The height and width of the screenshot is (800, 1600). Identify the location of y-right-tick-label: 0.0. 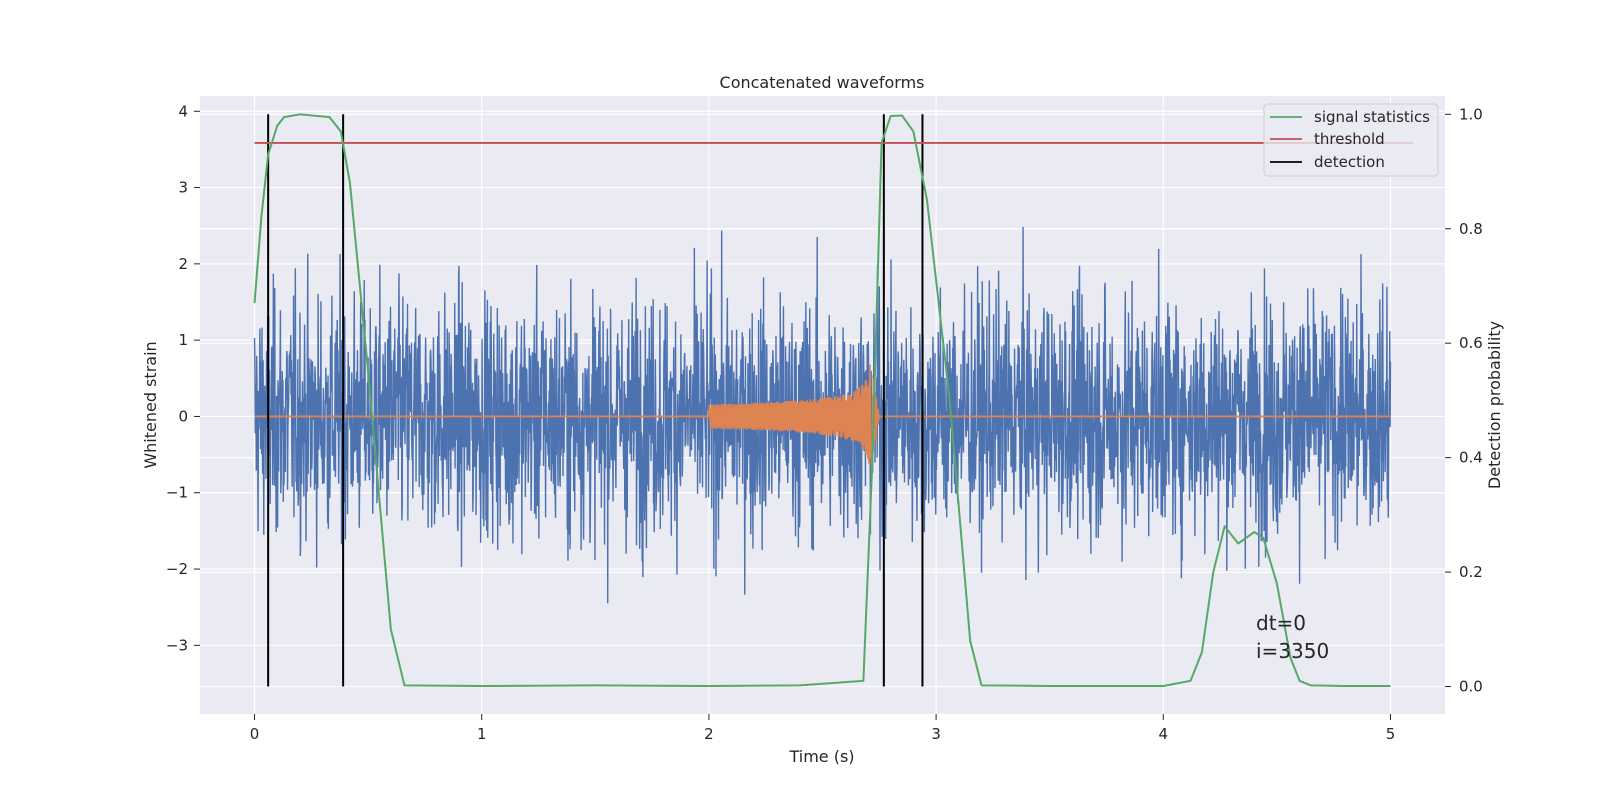
(1471, 687).